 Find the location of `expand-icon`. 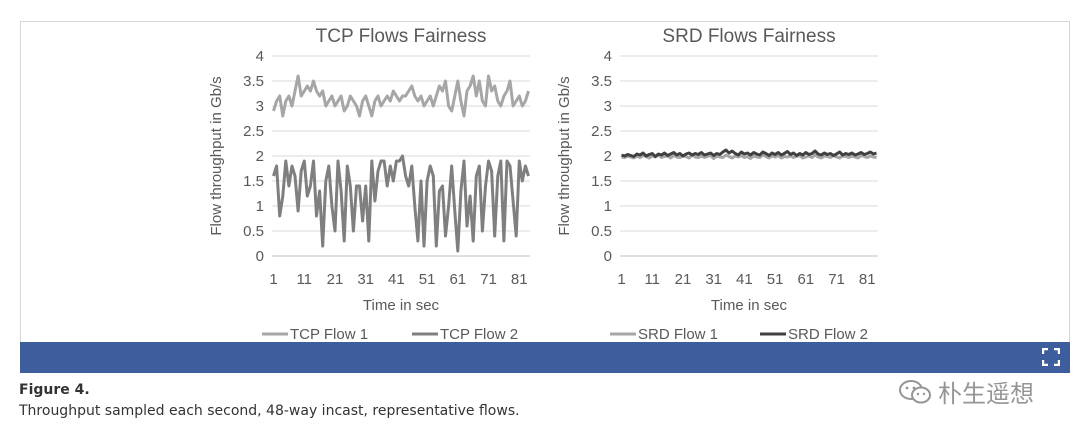

expand-icon is located at coordinates (1051, 357).